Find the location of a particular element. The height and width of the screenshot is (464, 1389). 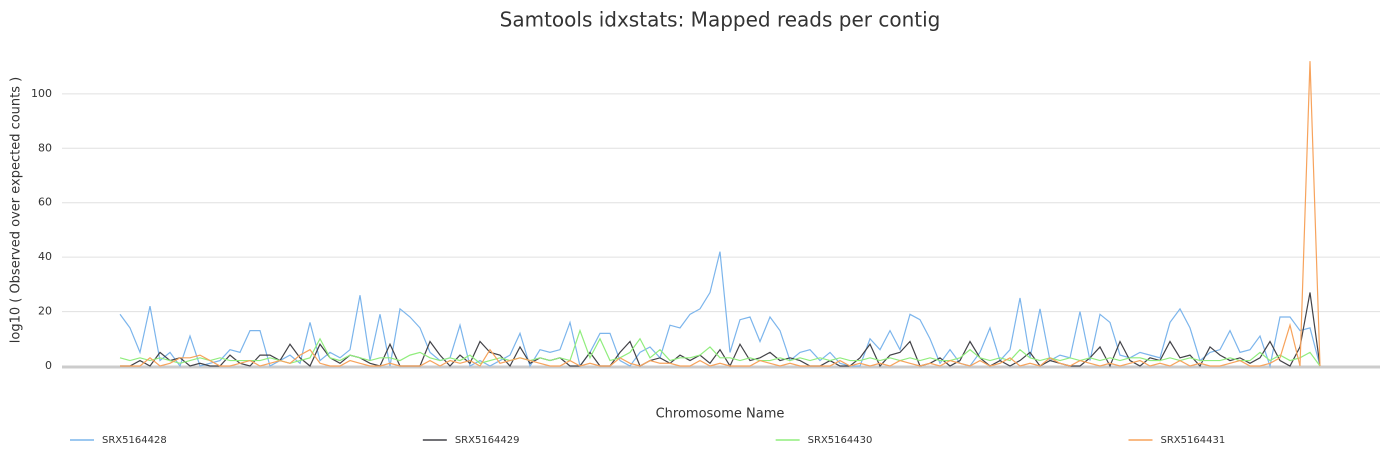

y-tick-label: 60 is located at coordinates (45, 202).